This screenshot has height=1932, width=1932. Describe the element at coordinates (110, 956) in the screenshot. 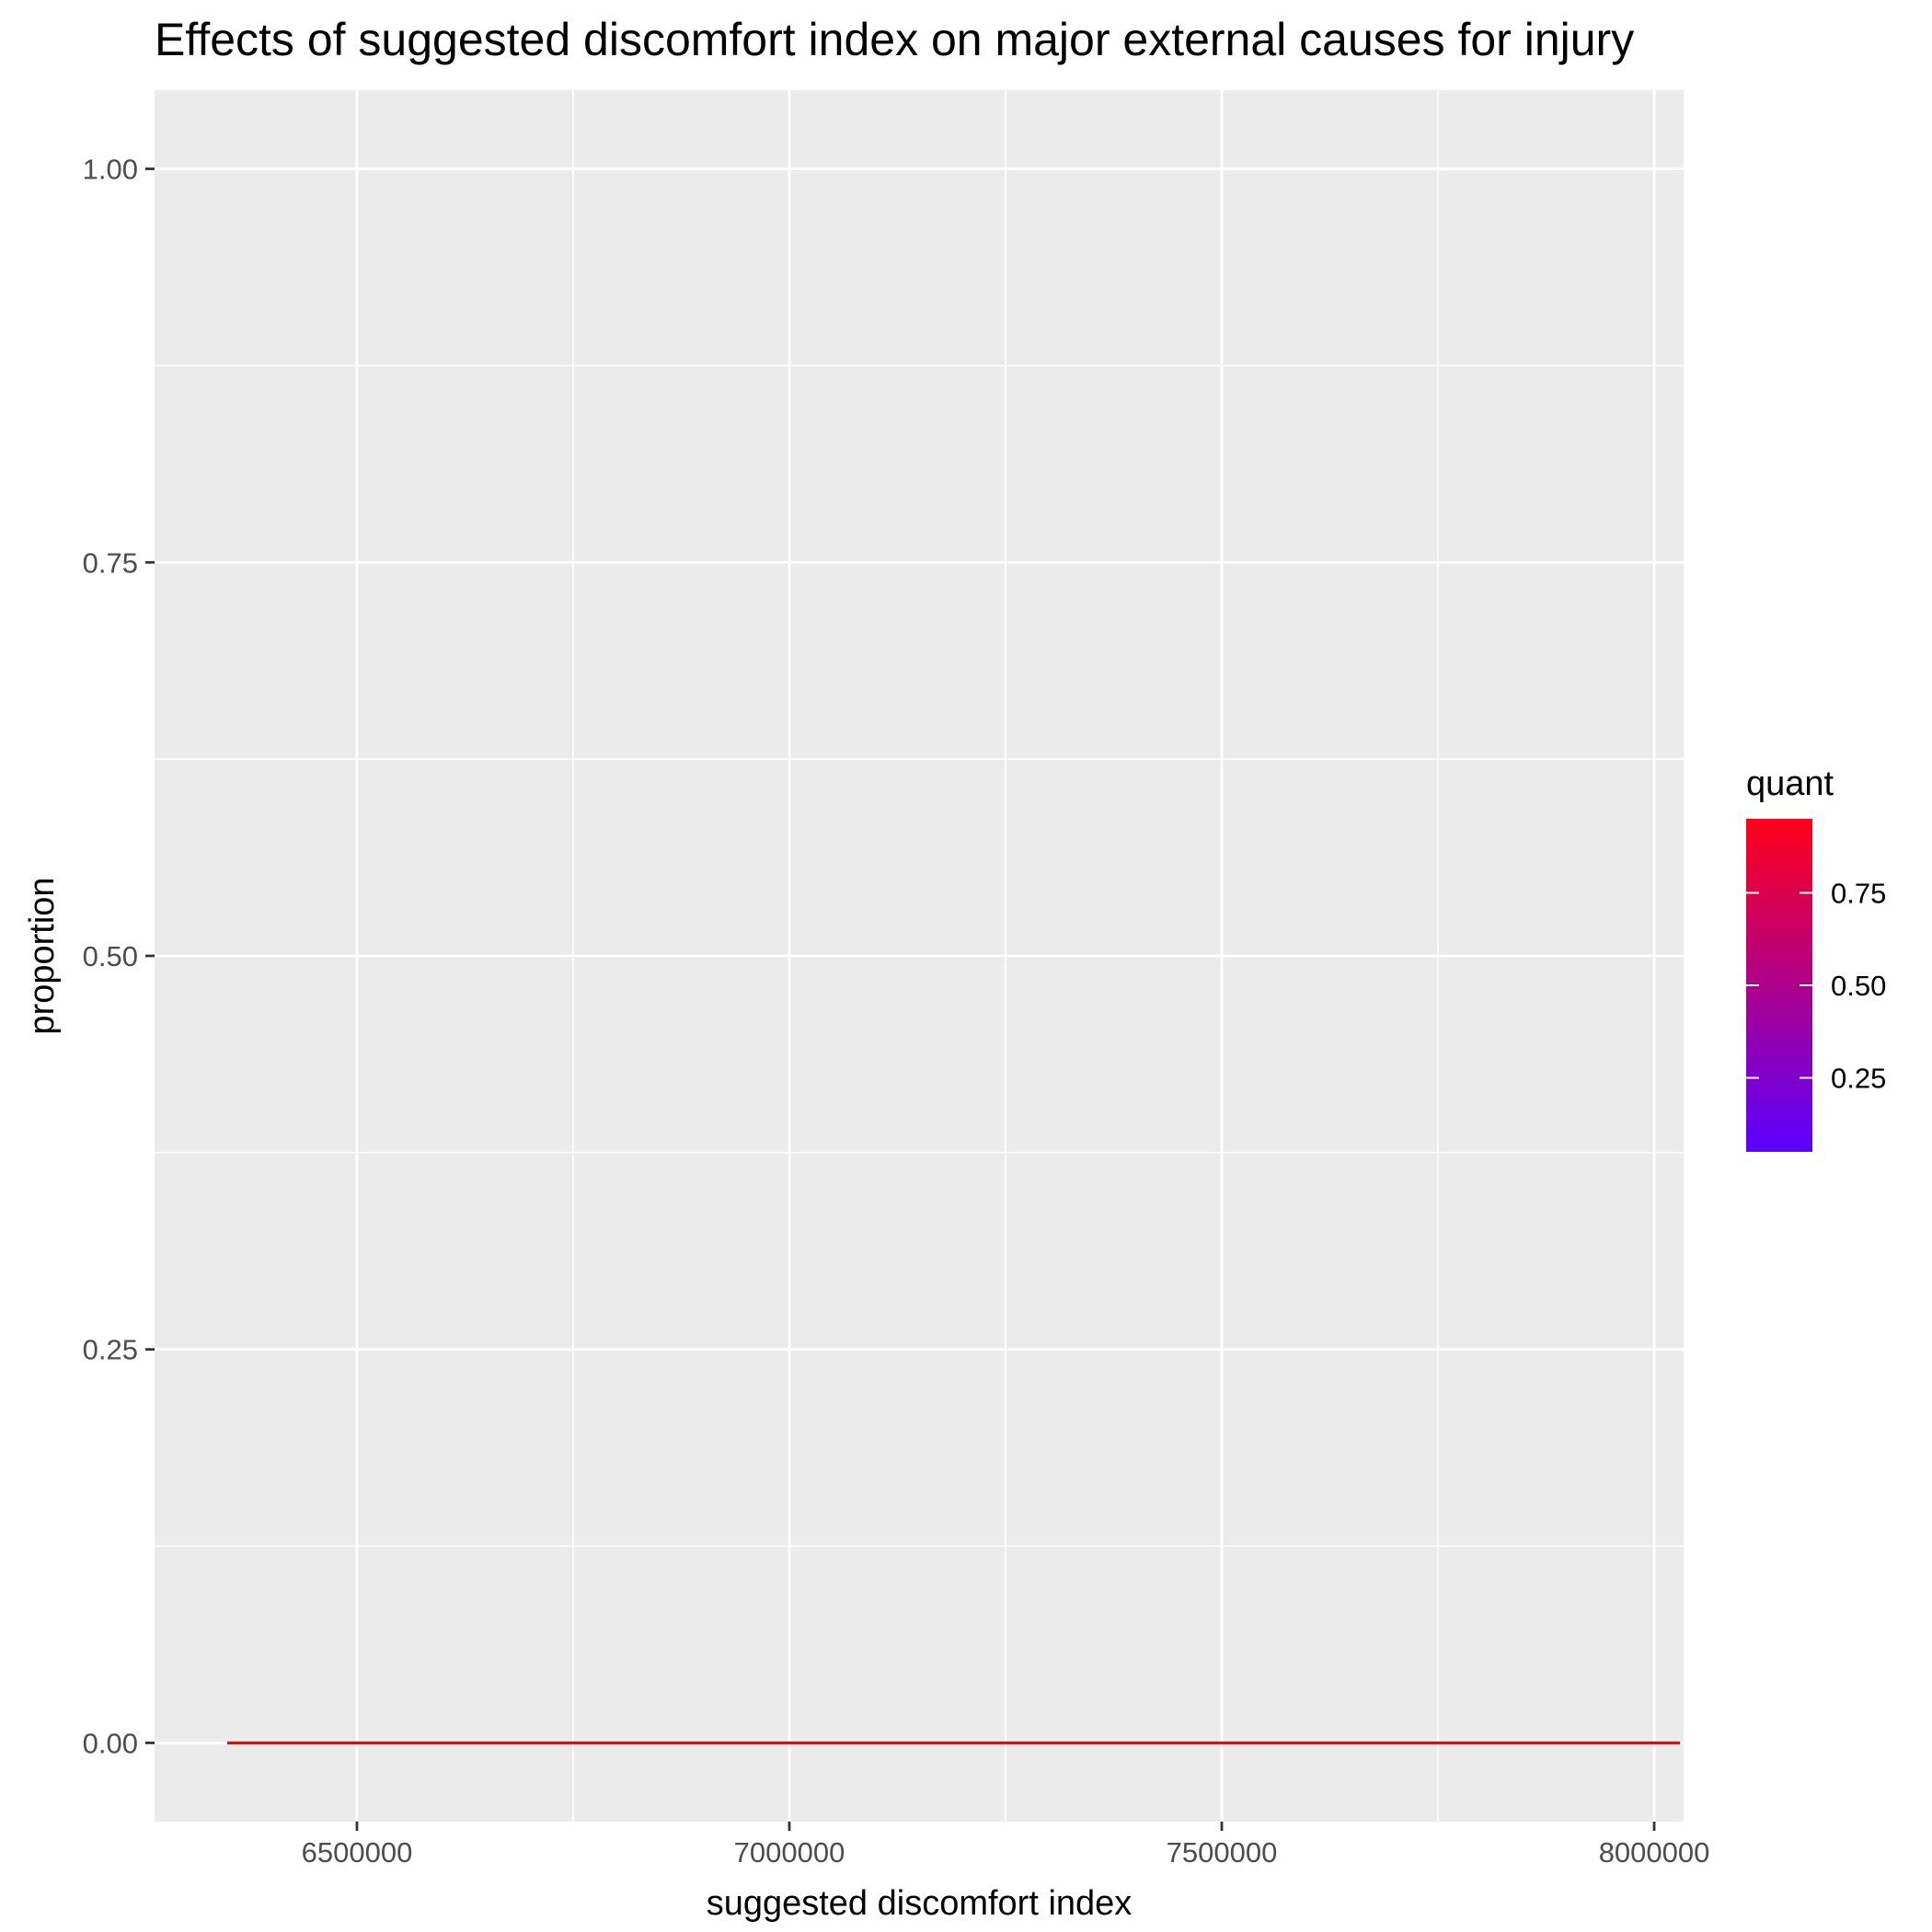

I see `y-tick-label: 0.50` at that location.